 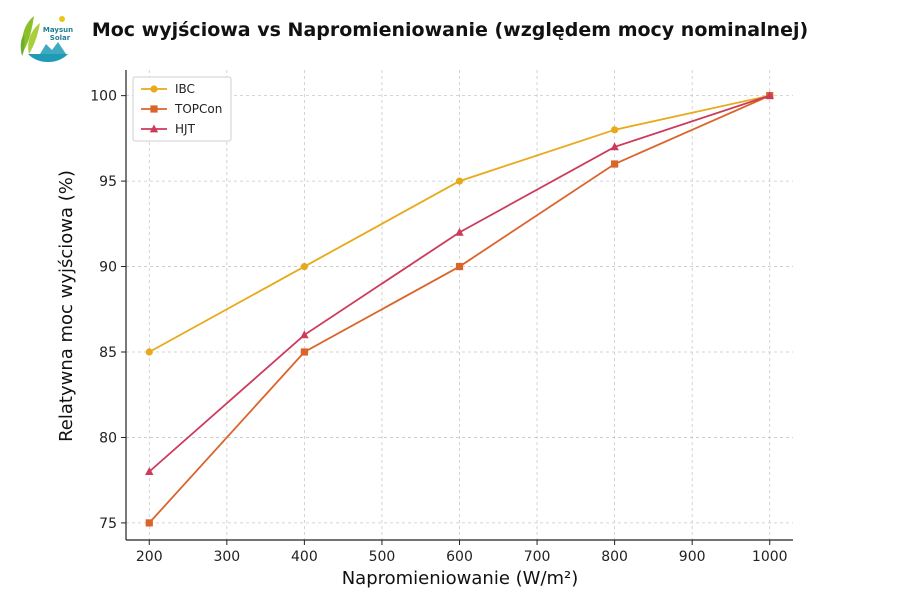 I want to click on x-tick-label: 1000, so click(x=770, y=557).